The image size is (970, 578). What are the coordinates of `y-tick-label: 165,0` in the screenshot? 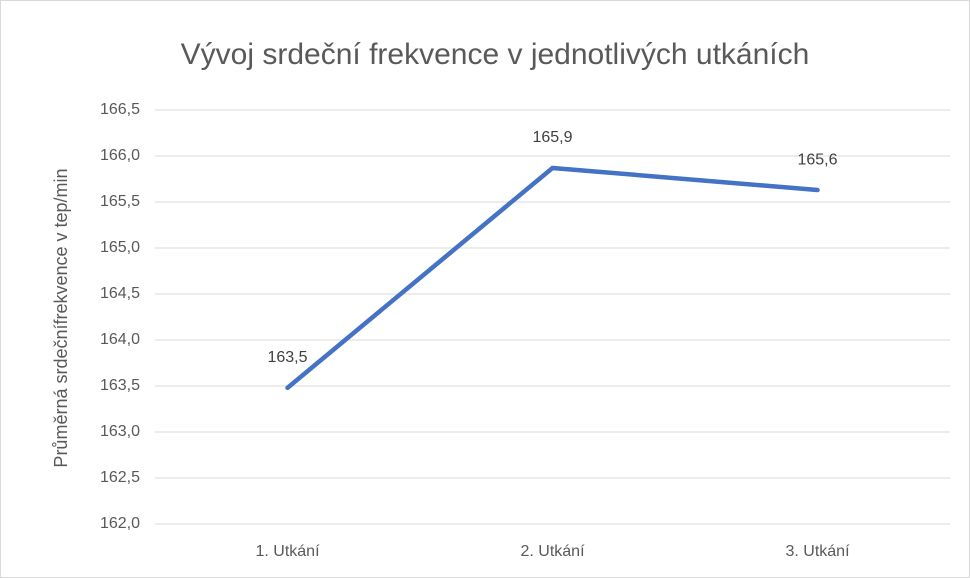 It's located at (120, 247).